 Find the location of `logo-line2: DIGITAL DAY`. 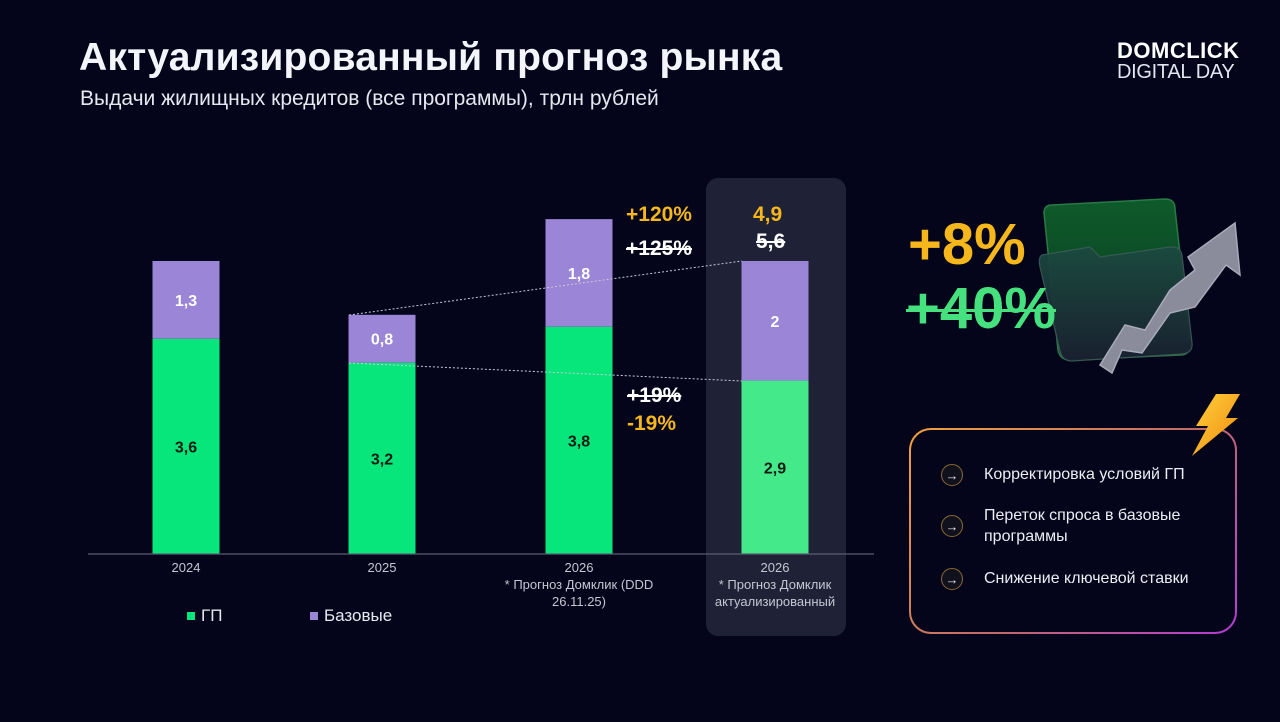

logo-line2: DIGITAL DAY is located at coordinates (1176, 72).